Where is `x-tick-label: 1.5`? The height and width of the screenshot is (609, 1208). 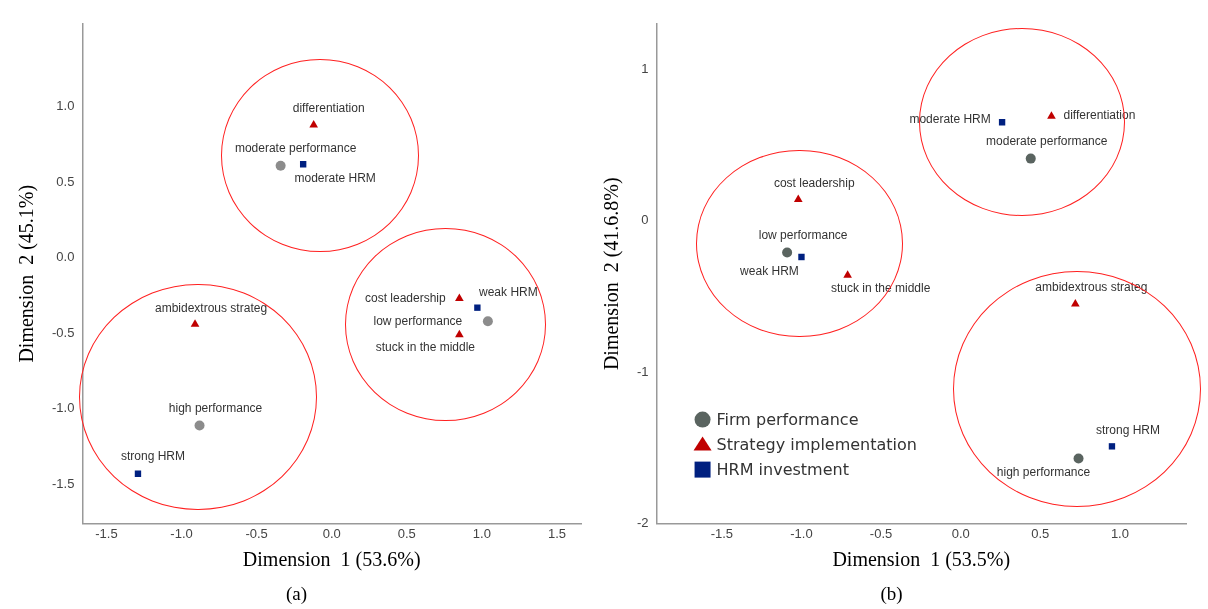 x-tick-label: 1.5 is located at coordinates (557, 533).